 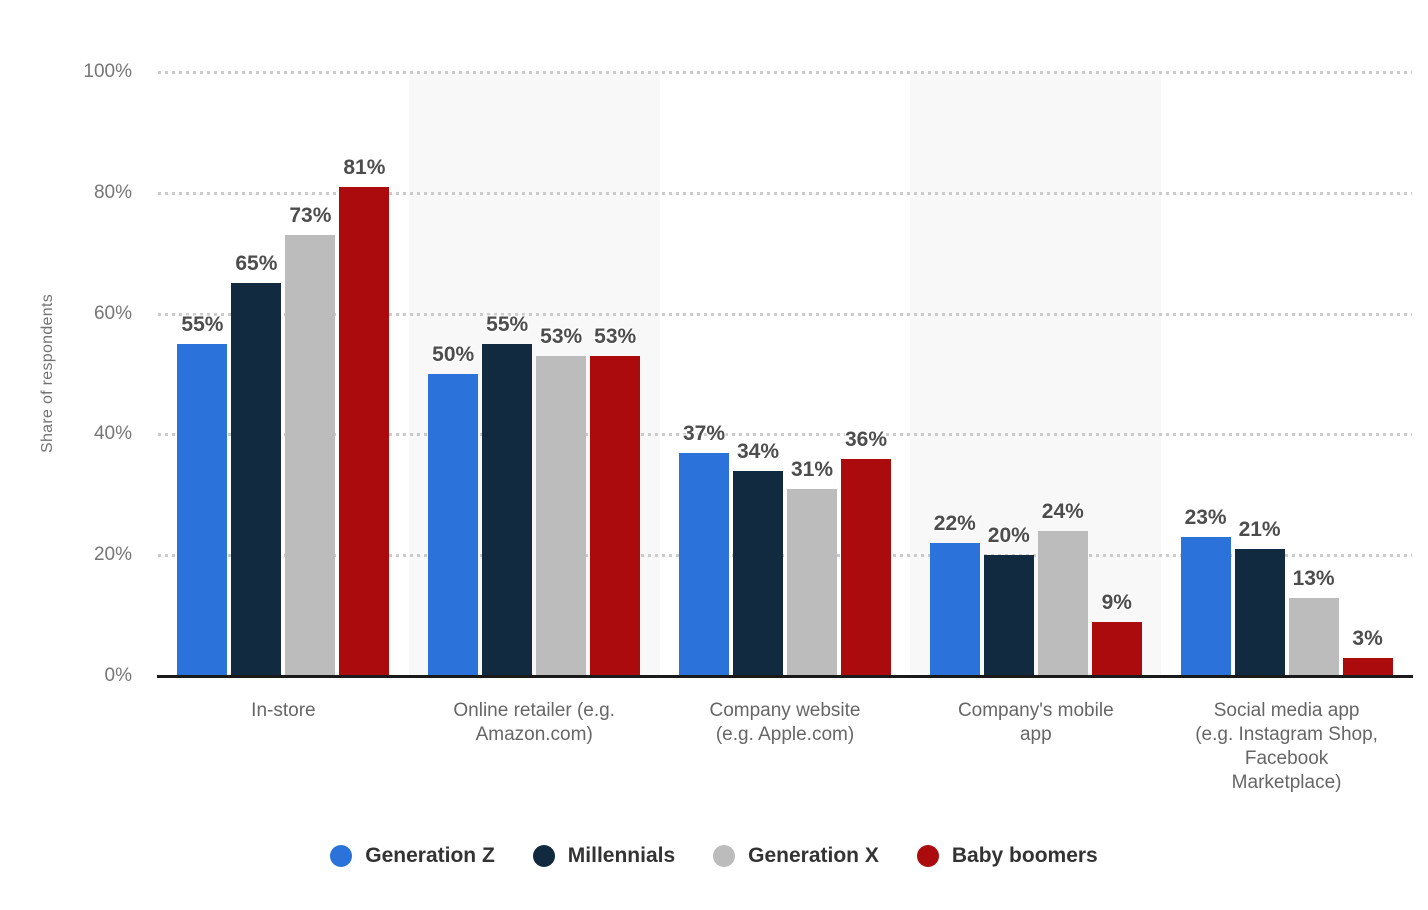 I want to click on bar-baby-boomers-company-s-mobile-app, so click(x=1116, y=648).